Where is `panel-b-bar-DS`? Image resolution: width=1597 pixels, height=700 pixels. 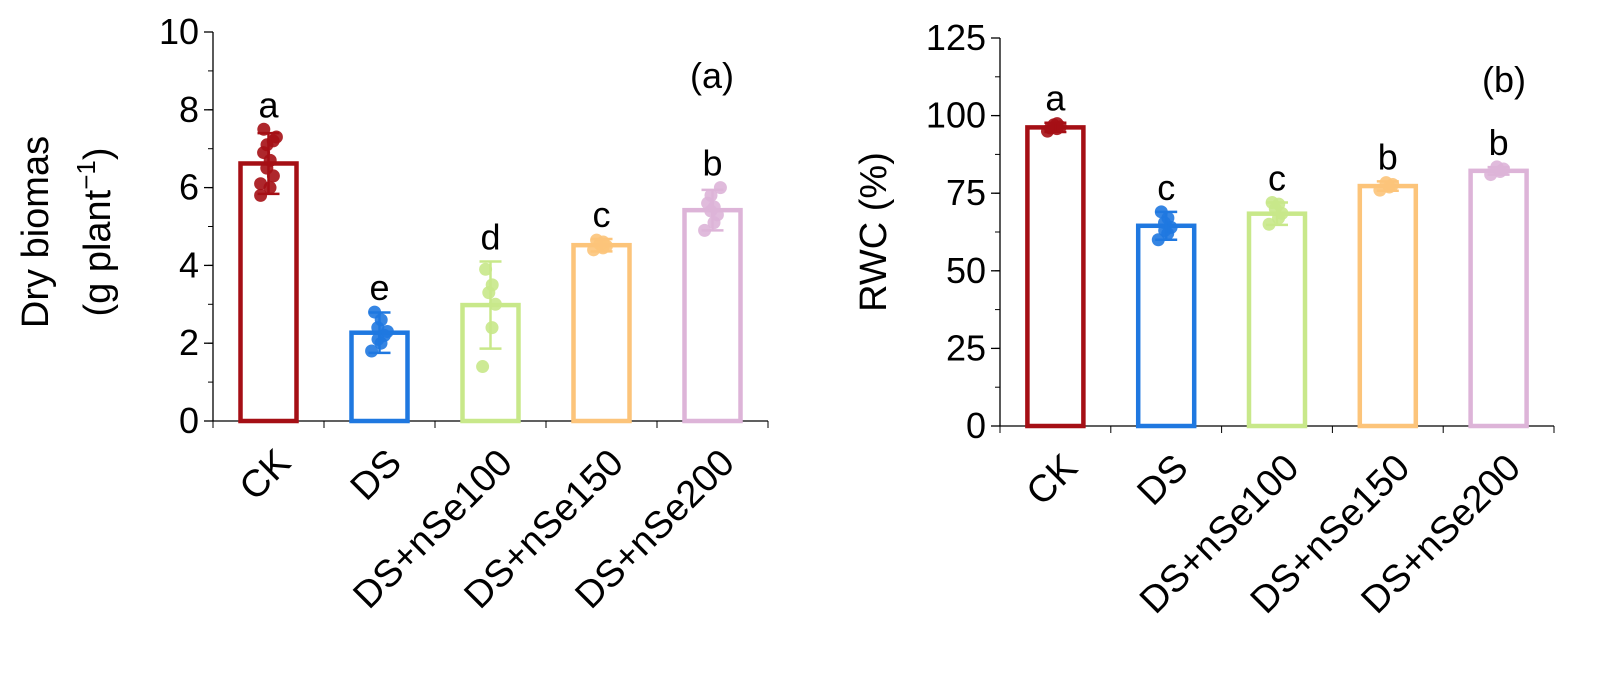 panel-b-bar-DS is located at coordinates (1166, 326).